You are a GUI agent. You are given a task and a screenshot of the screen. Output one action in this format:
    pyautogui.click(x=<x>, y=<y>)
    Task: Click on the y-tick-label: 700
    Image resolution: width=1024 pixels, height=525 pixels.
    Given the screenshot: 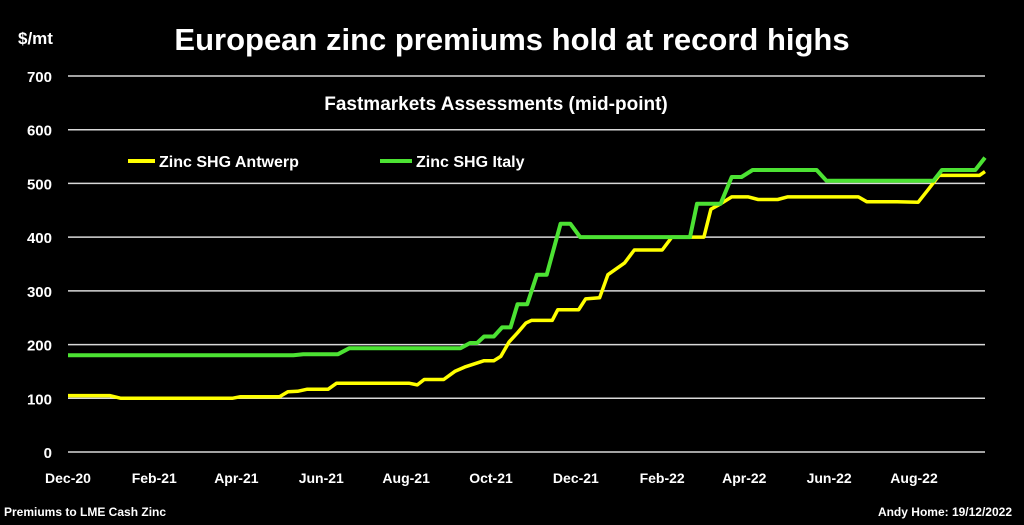 What is the action you would take?
    pyautogui.click(x=39, y=77)
    